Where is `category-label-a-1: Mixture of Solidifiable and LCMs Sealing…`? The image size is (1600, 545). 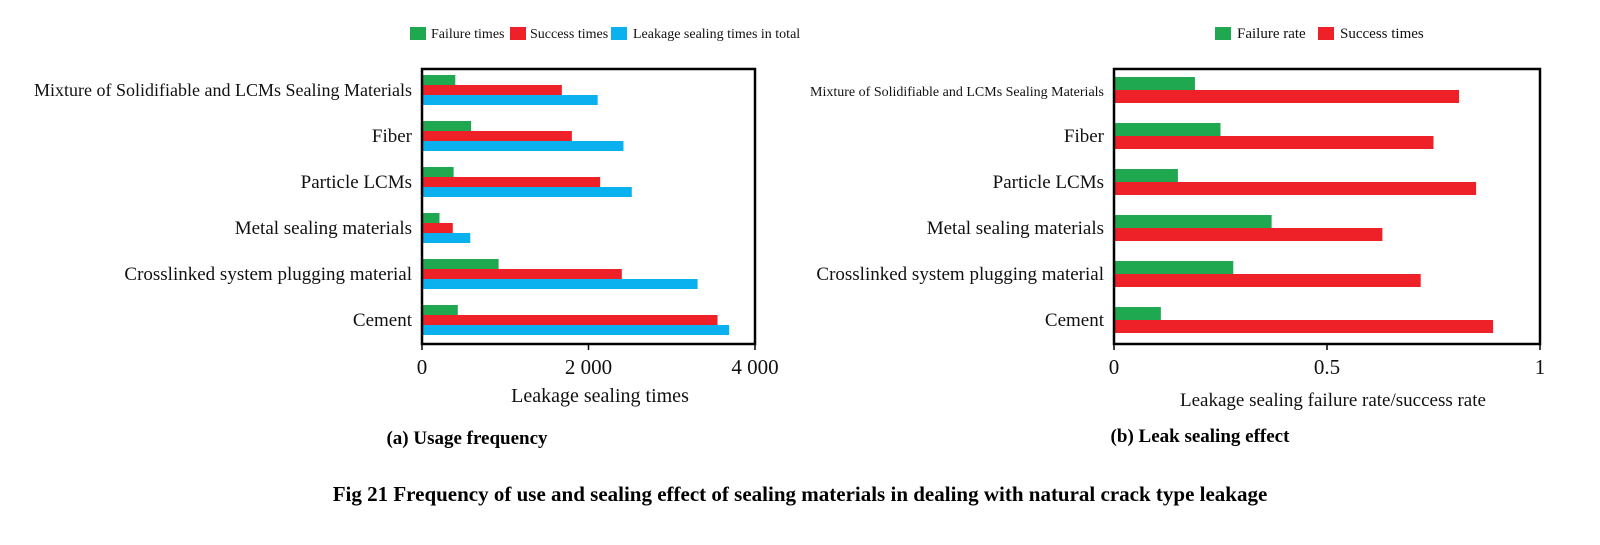 category-label-a-1: Mixture of Solidifiable and LCMs Sealing… is located at coordinates (223, 90).